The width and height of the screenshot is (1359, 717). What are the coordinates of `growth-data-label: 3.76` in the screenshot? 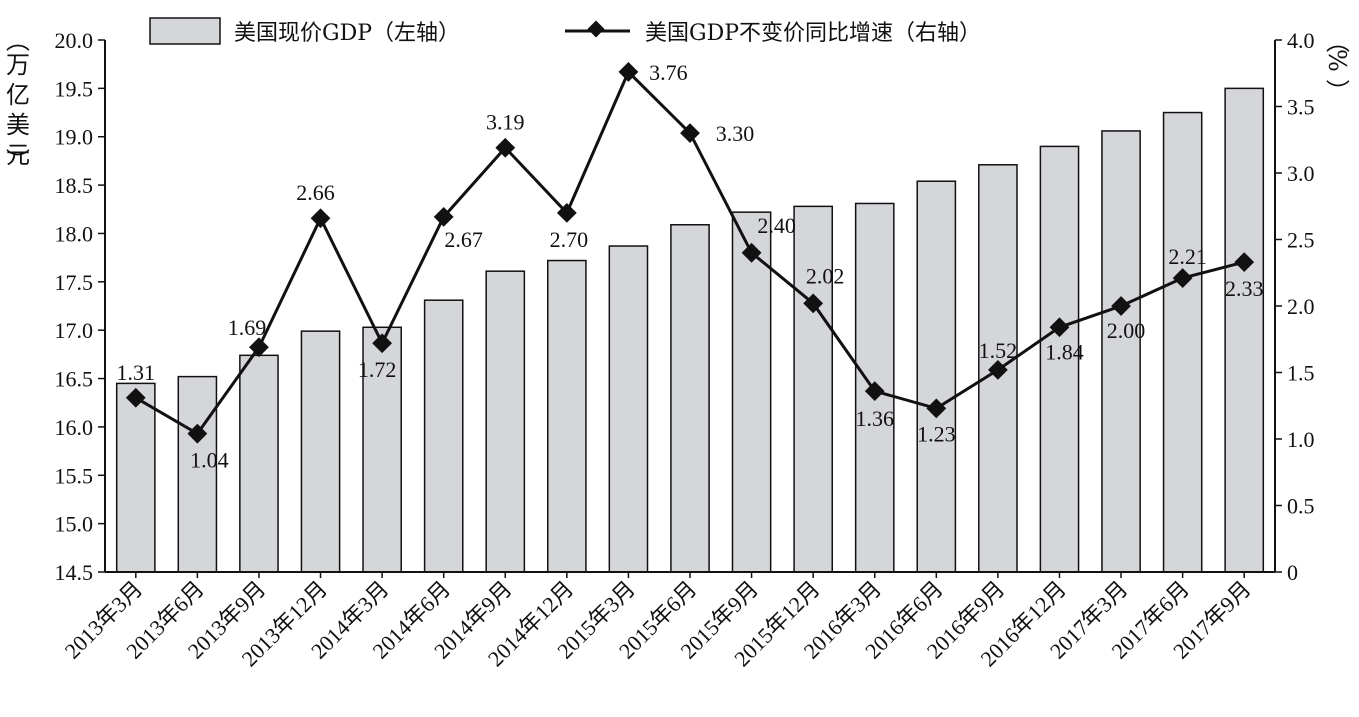 It's located at (668, 72).